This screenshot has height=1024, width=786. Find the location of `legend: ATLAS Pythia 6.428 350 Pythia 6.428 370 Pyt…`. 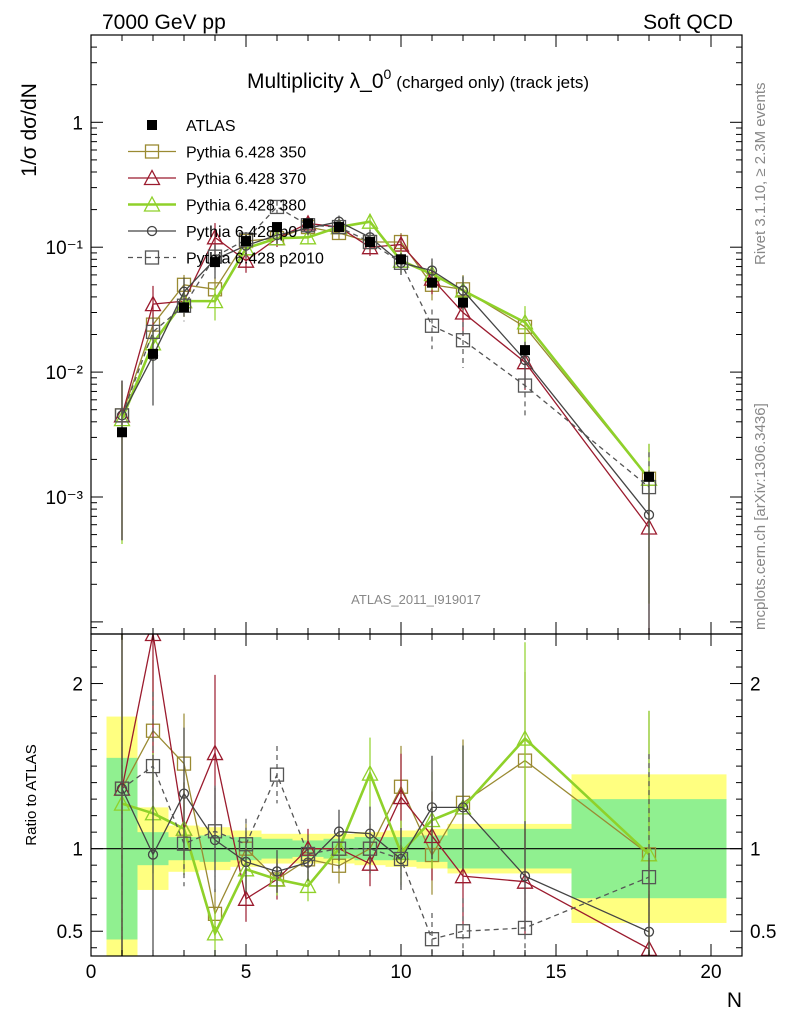

legend: ATLAS Pythia 6.428 350 Pythia 6.428 370 Pyt… is located at coordinates (226, 193).